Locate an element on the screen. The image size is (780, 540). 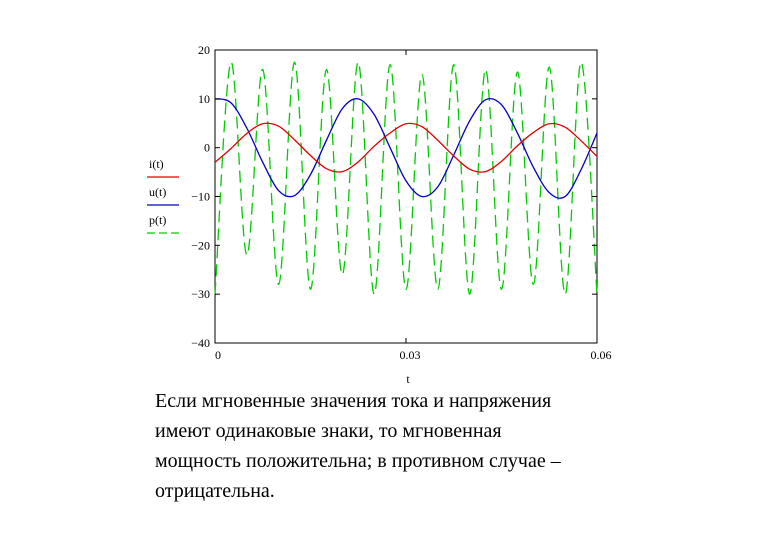
legend-label: u(t) is located at coordinates (157, 192).